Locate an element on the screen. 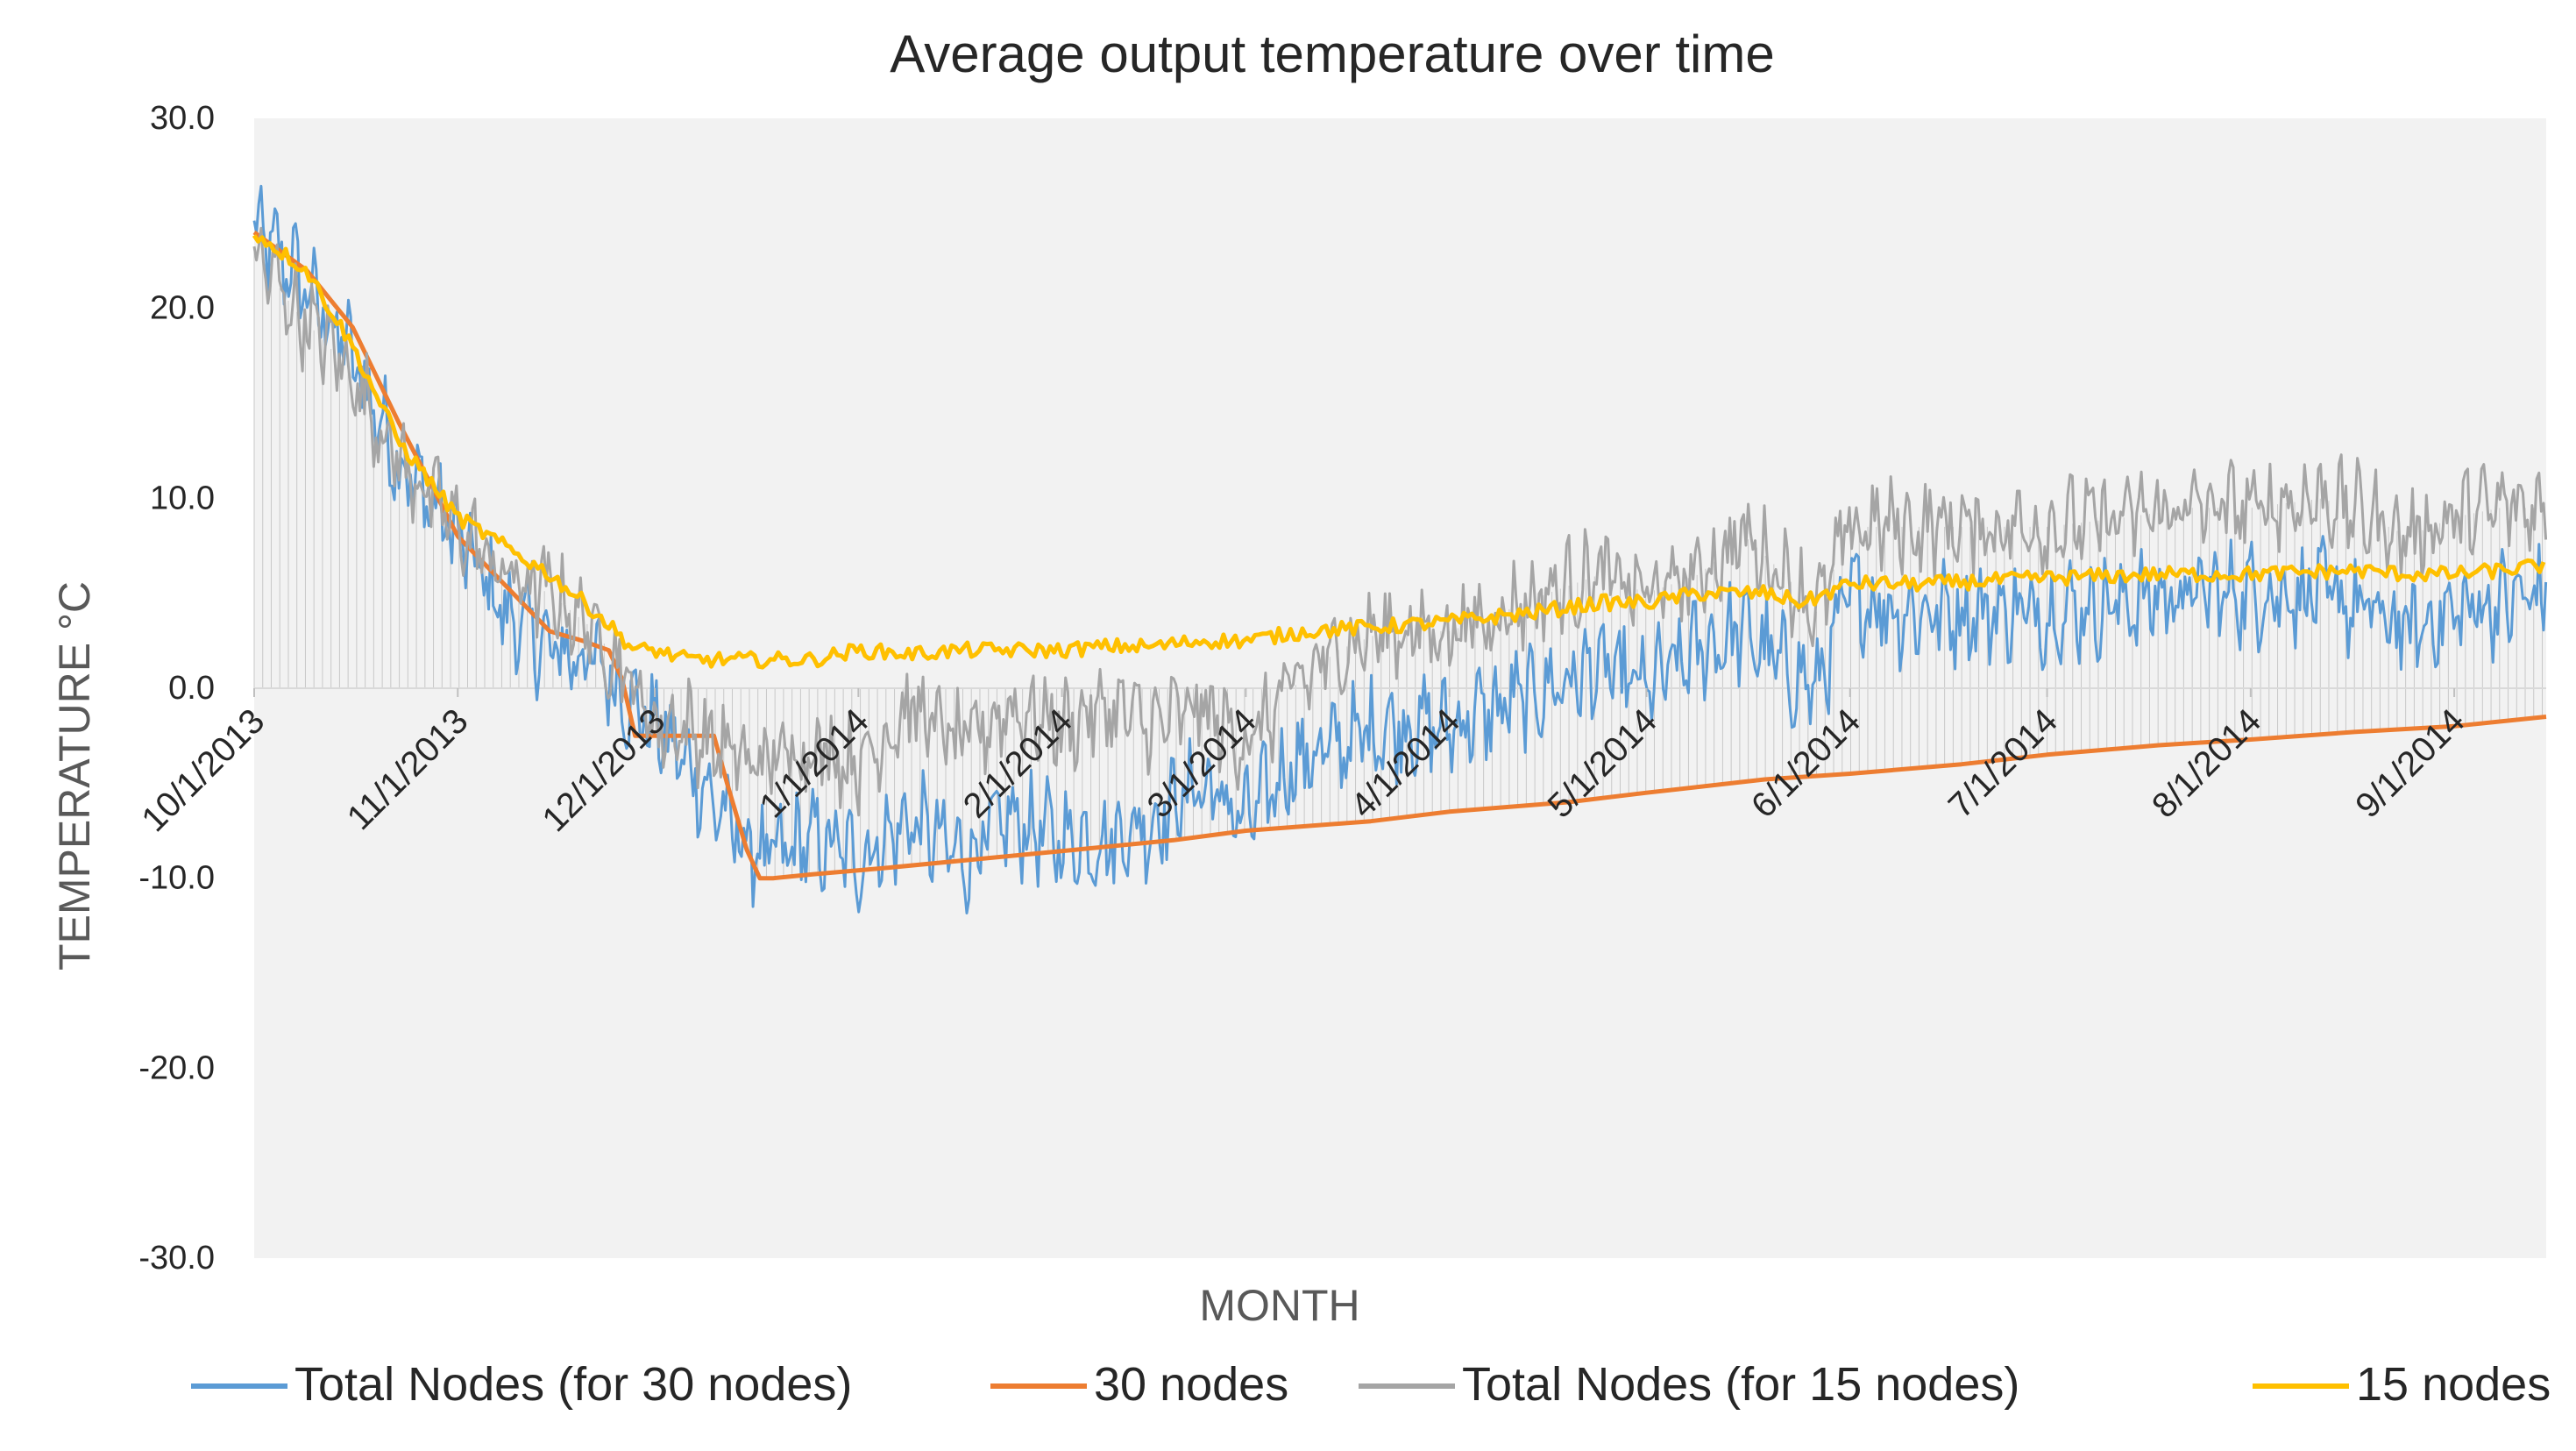 Image resolution: width=2576 pixels, height=1451 pixels. y-axis-ticks: 30.0 20.0 10.0 0.0 -10.0 -20.0 -30.0 is located at coordinates (176, 688).